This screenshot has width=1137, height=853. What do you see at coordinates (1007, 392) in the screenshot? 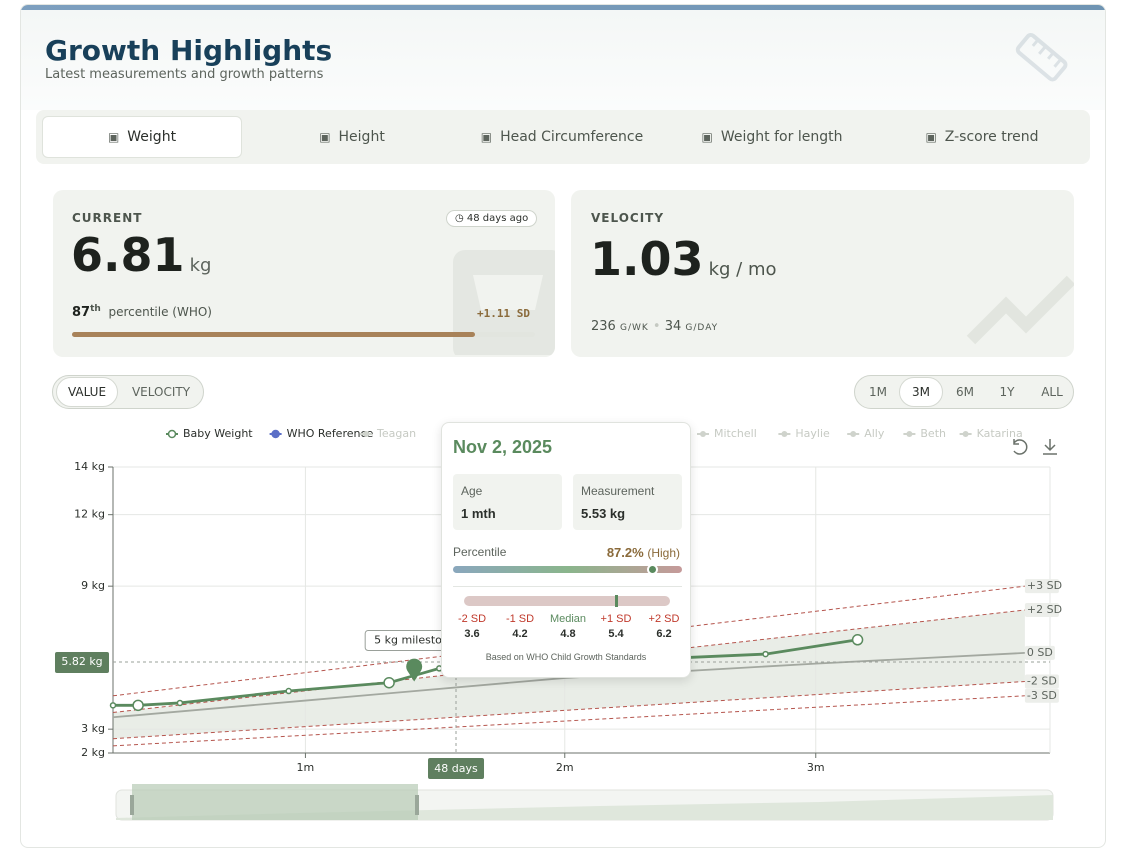
I see `range-button: 1Y` at bounding box center [1007, 392].